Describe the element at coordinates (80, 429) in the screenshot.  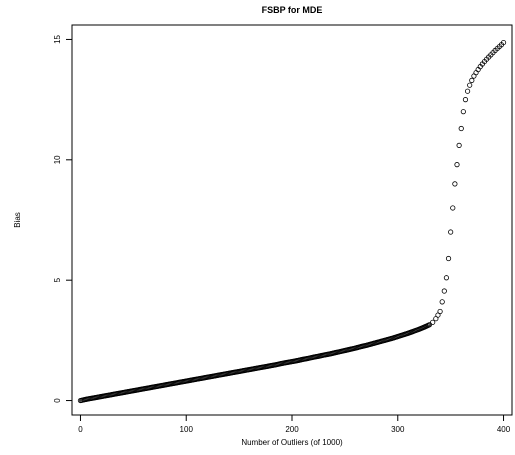
I see `x-tick-label: 0` at that location.